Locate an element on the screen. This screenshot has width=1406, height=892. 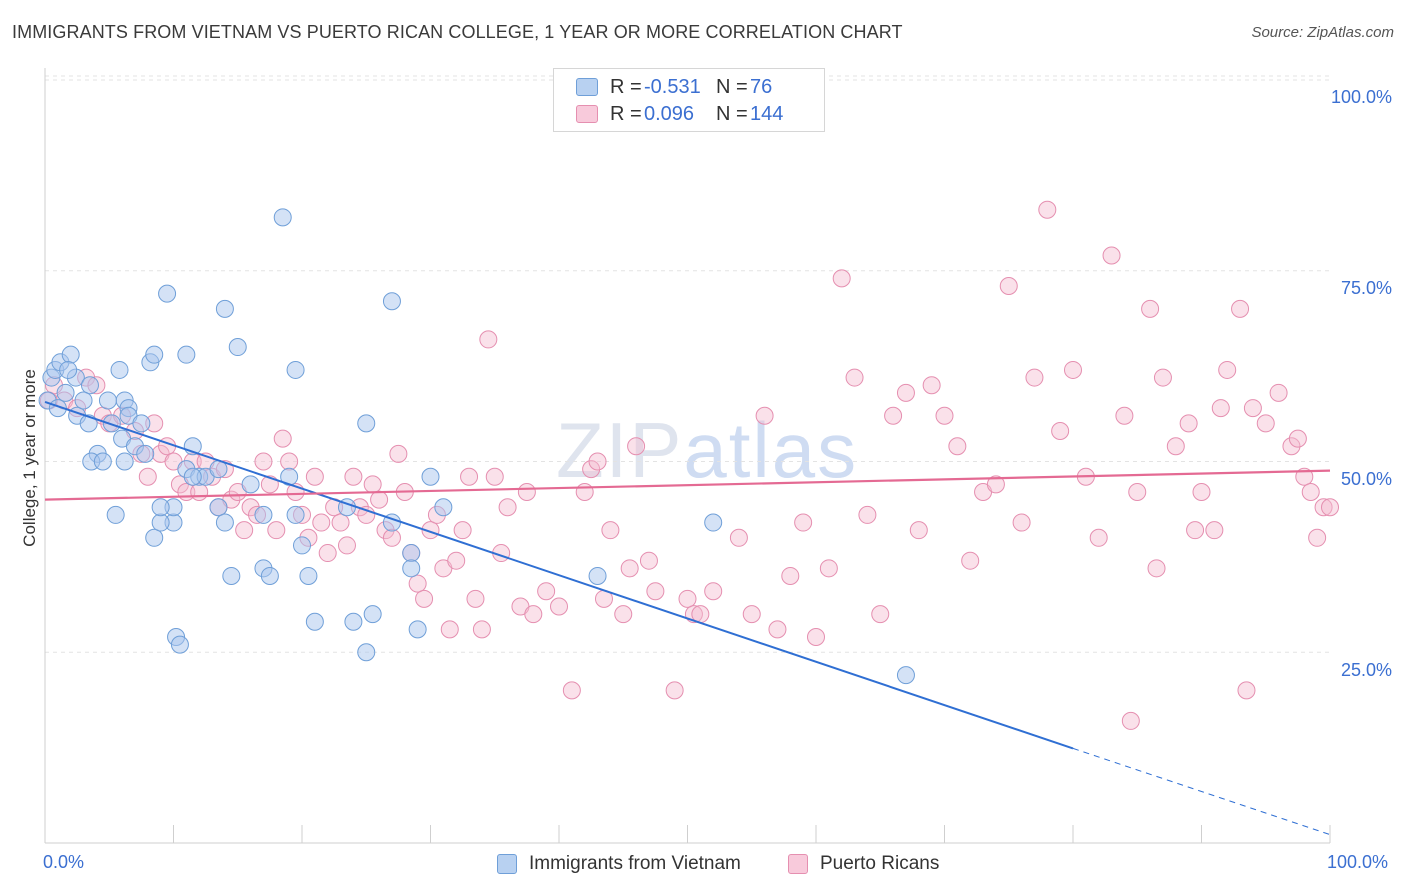
puerto-ricans-trend-line is located at coordinates (687, 485).